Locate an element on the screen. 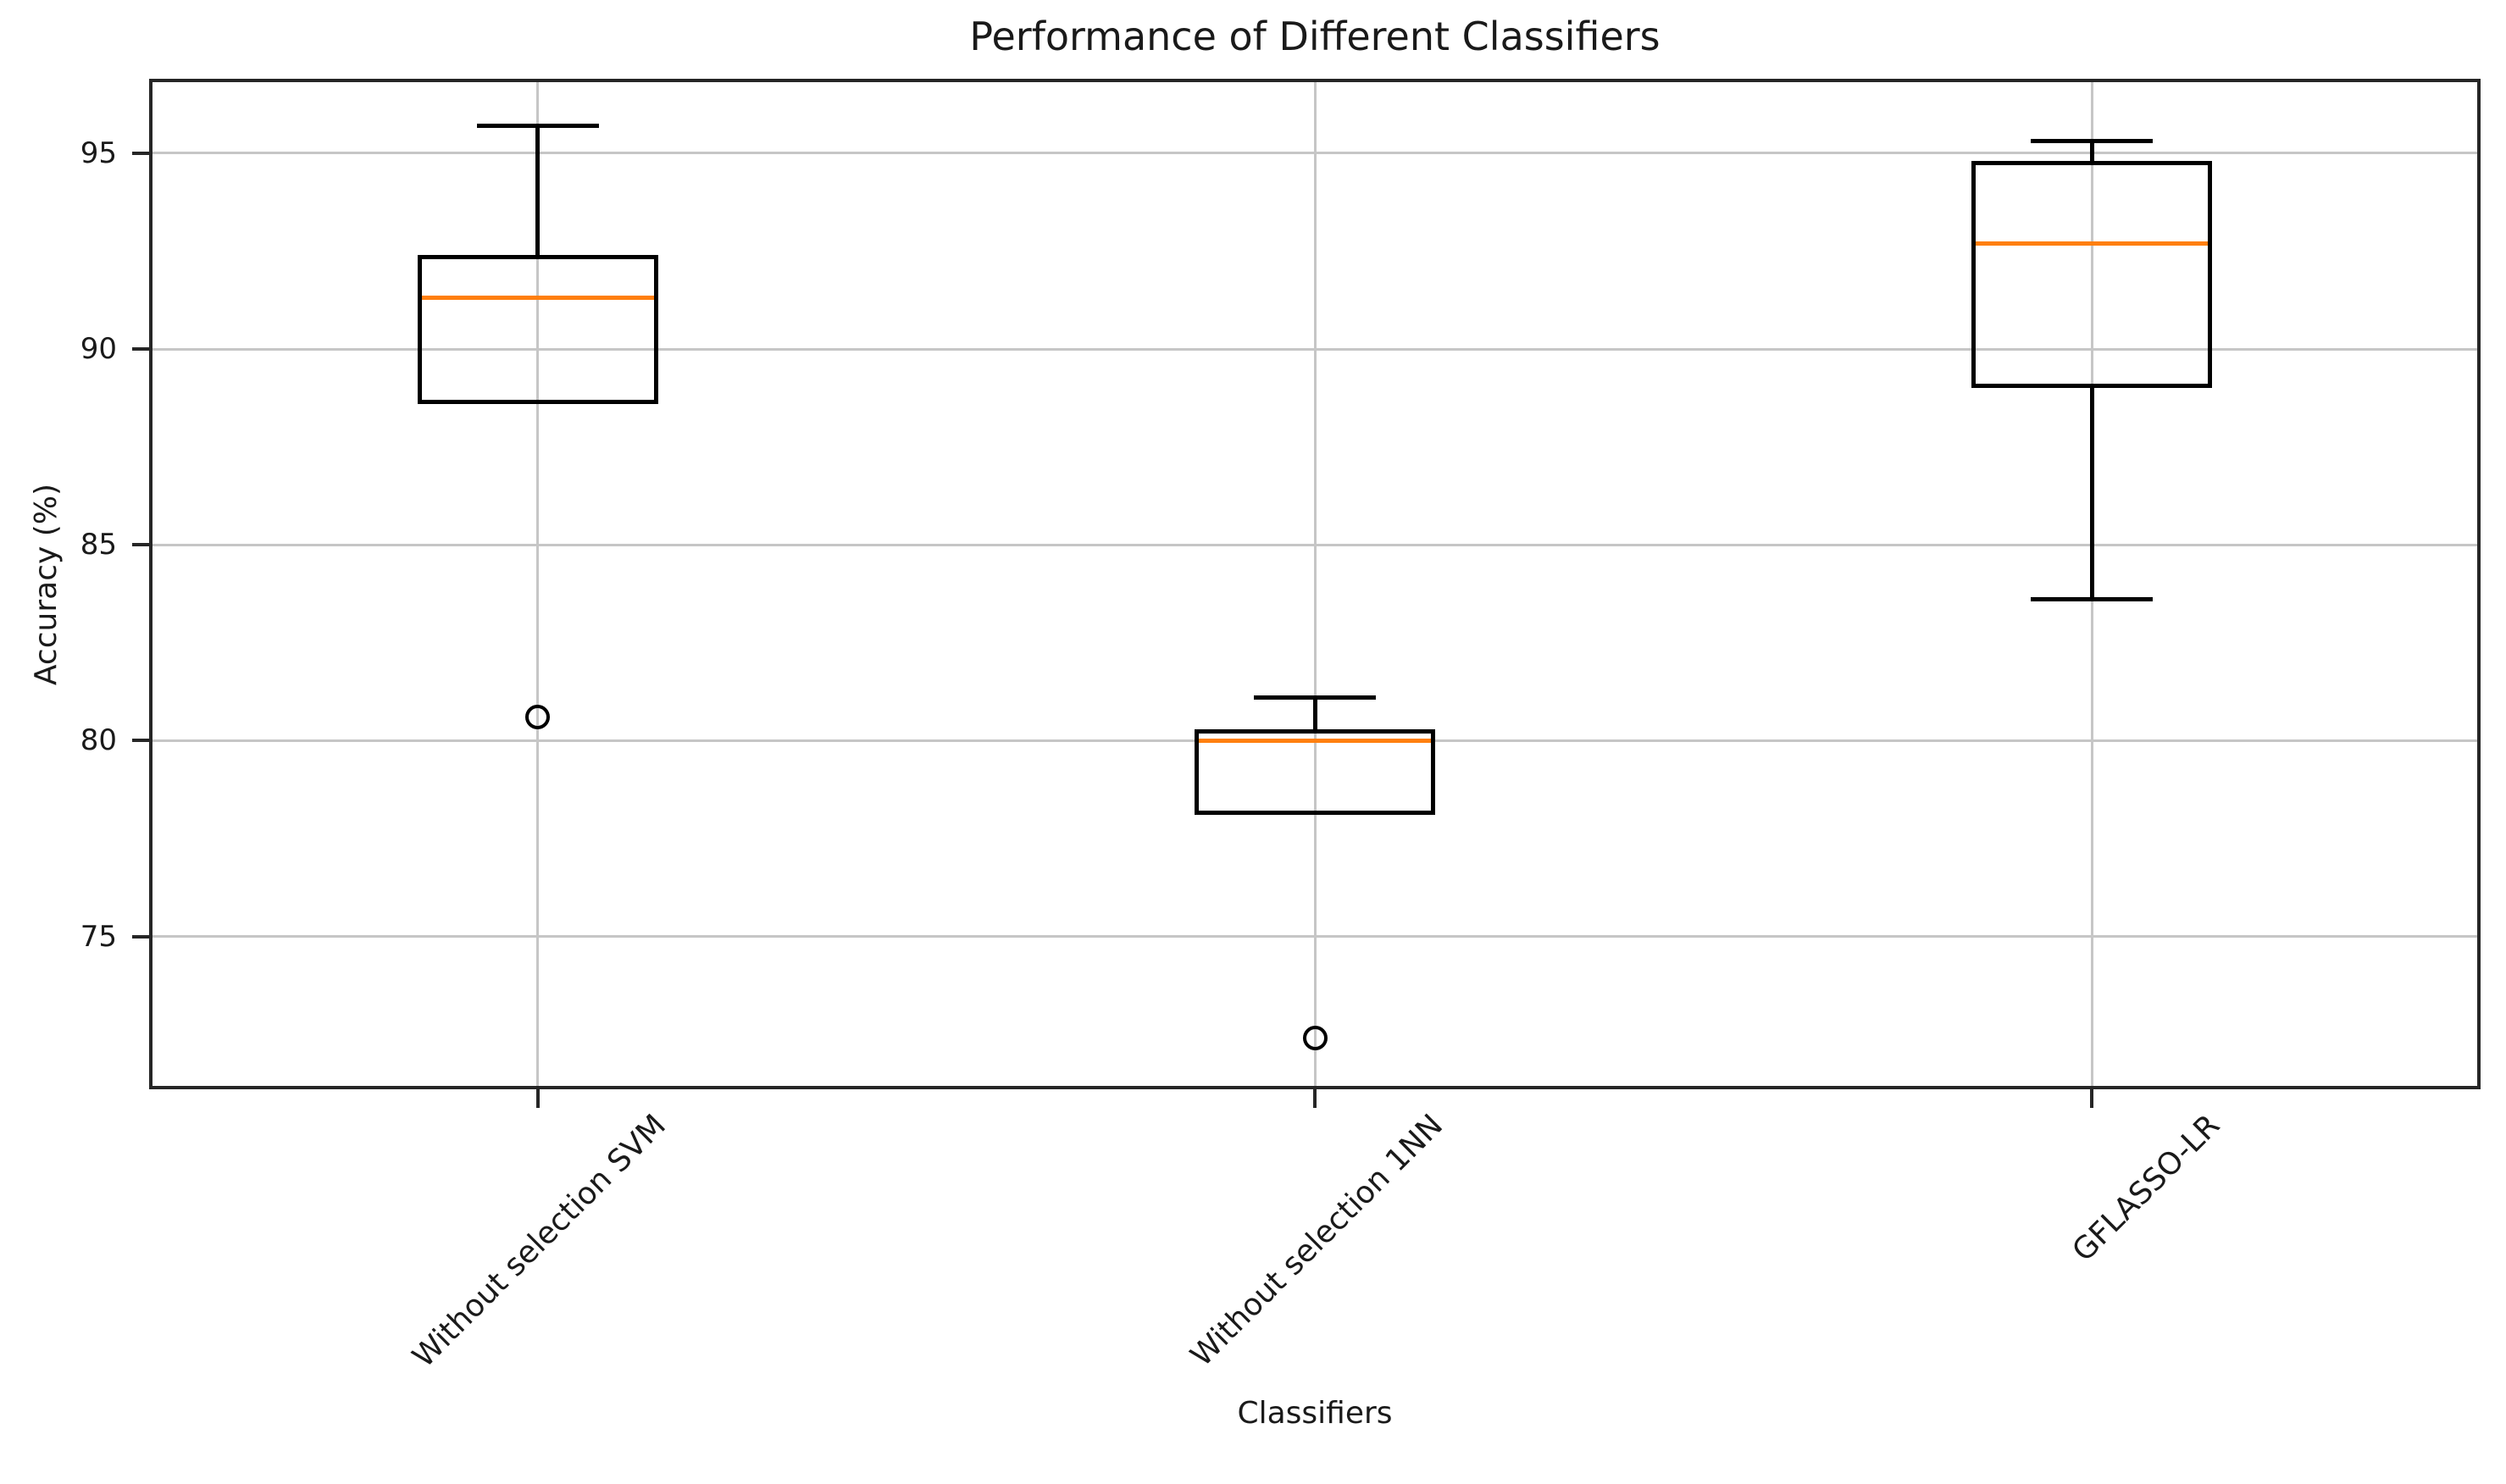  box-whisker-lower is located at coordinates (2092, 494).